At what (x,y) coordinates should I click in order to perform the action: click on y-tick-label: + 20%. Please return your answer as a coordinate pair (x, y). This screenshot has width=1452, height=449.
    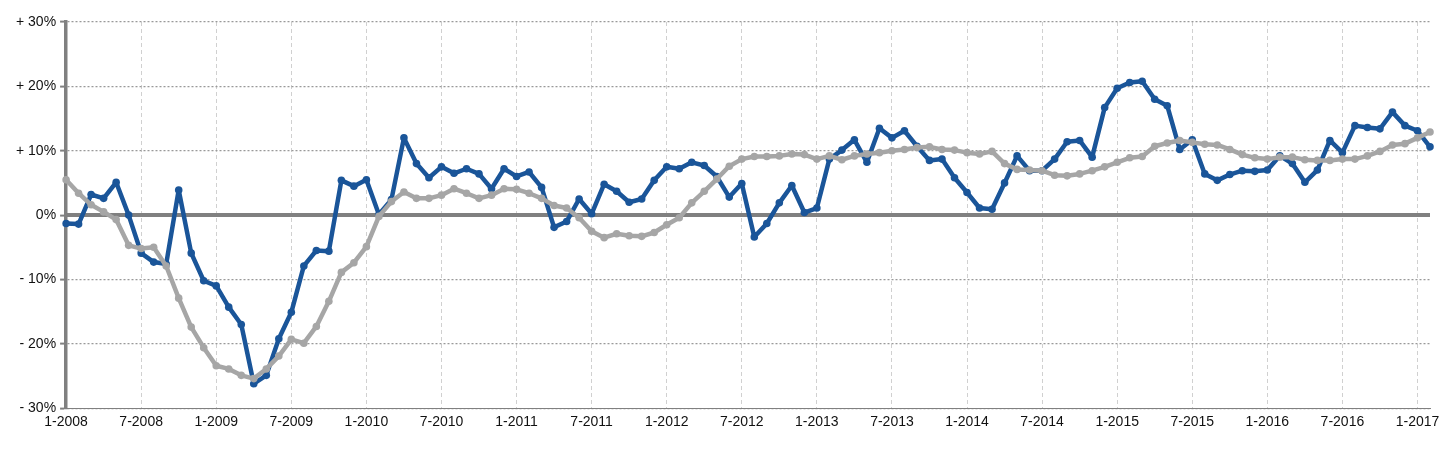
    Looking at the image, I should click on (36, 85).